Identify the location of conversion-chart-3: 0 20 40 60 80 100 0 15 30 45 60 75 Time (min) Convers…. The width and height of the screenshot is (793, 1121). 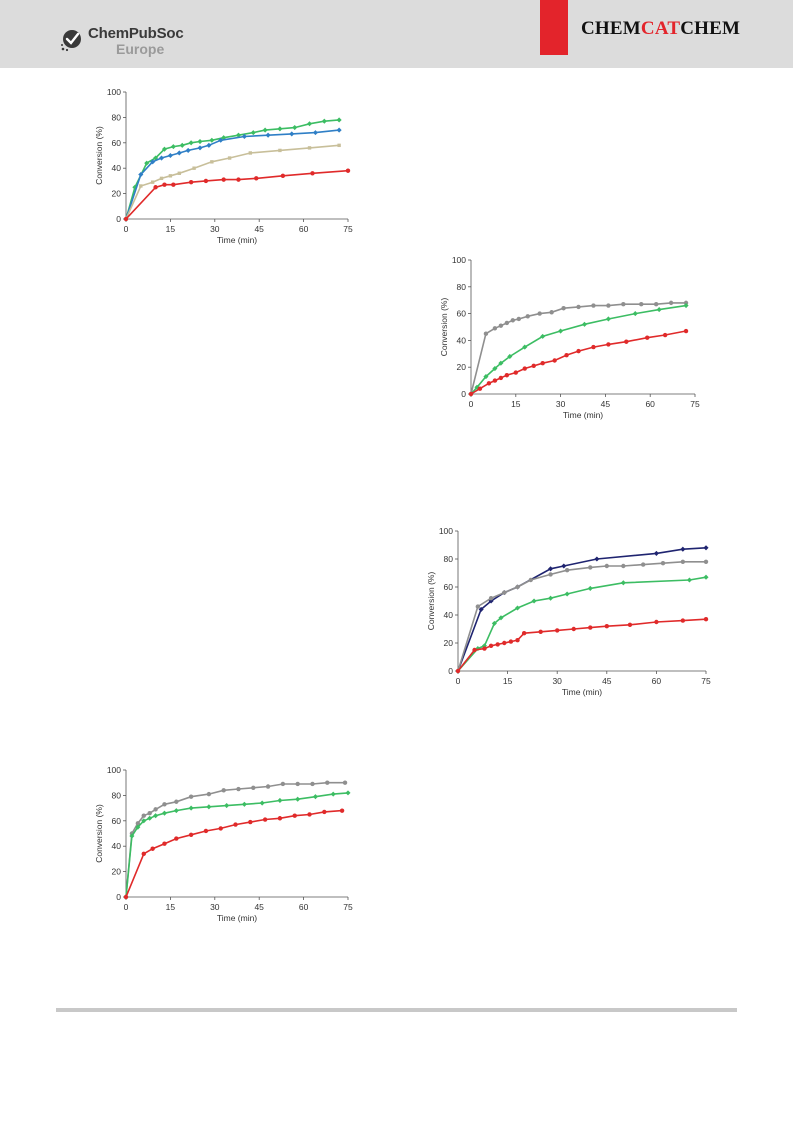
(568, 611).